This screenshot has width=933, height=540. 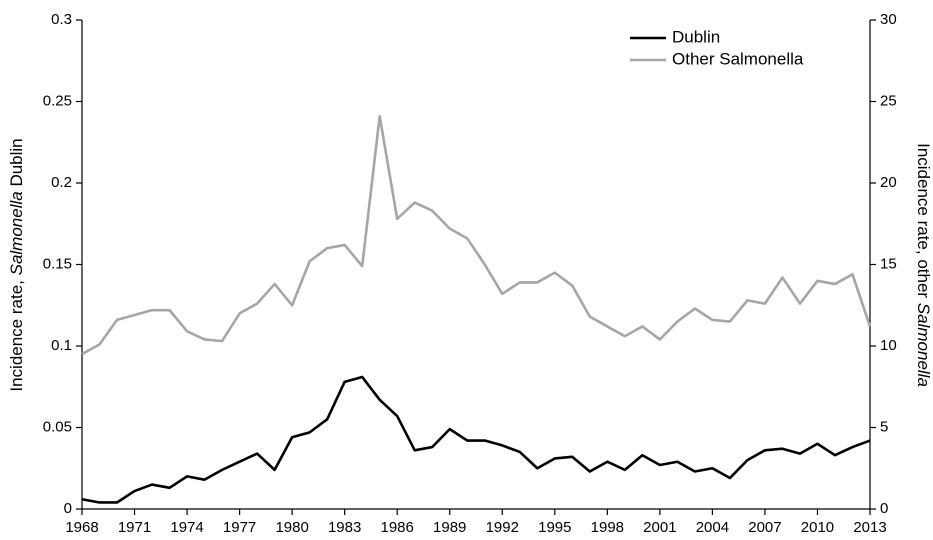 What do you see at coordinates (888, 100) in the screenshot?
I see `y2-tick-label: 25` at bounding box center [888, 100].